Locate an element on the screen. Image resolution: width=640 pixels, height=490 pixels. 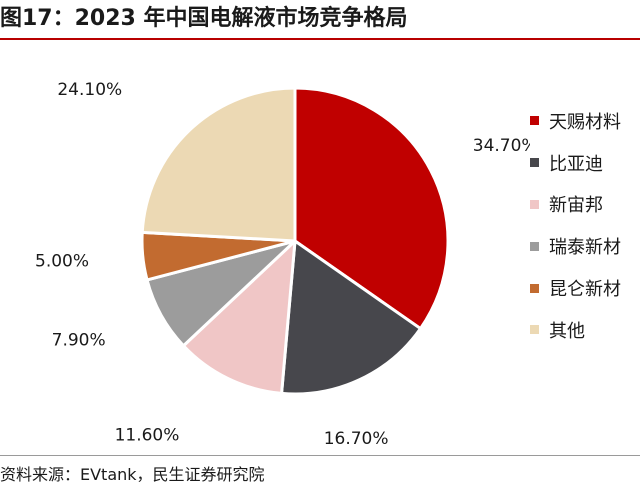
data-label-5: 5.00% is located at coordinates (62, 262).